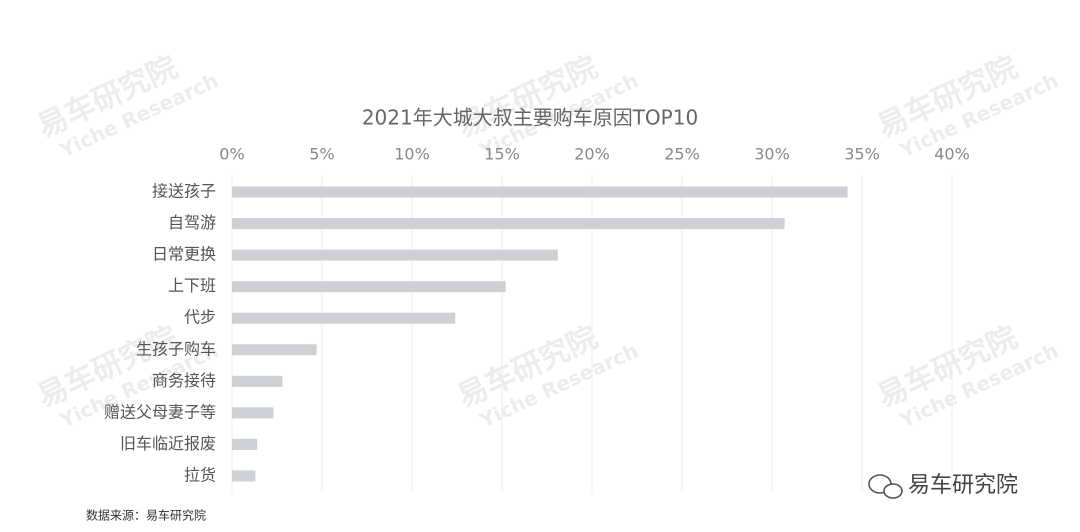 Image resolution: width=1080 pixels, height=532 pixels. Describe the element at coordinates (952, 154) in the screenshot. I see `x-tick-label: 40%` at that location.